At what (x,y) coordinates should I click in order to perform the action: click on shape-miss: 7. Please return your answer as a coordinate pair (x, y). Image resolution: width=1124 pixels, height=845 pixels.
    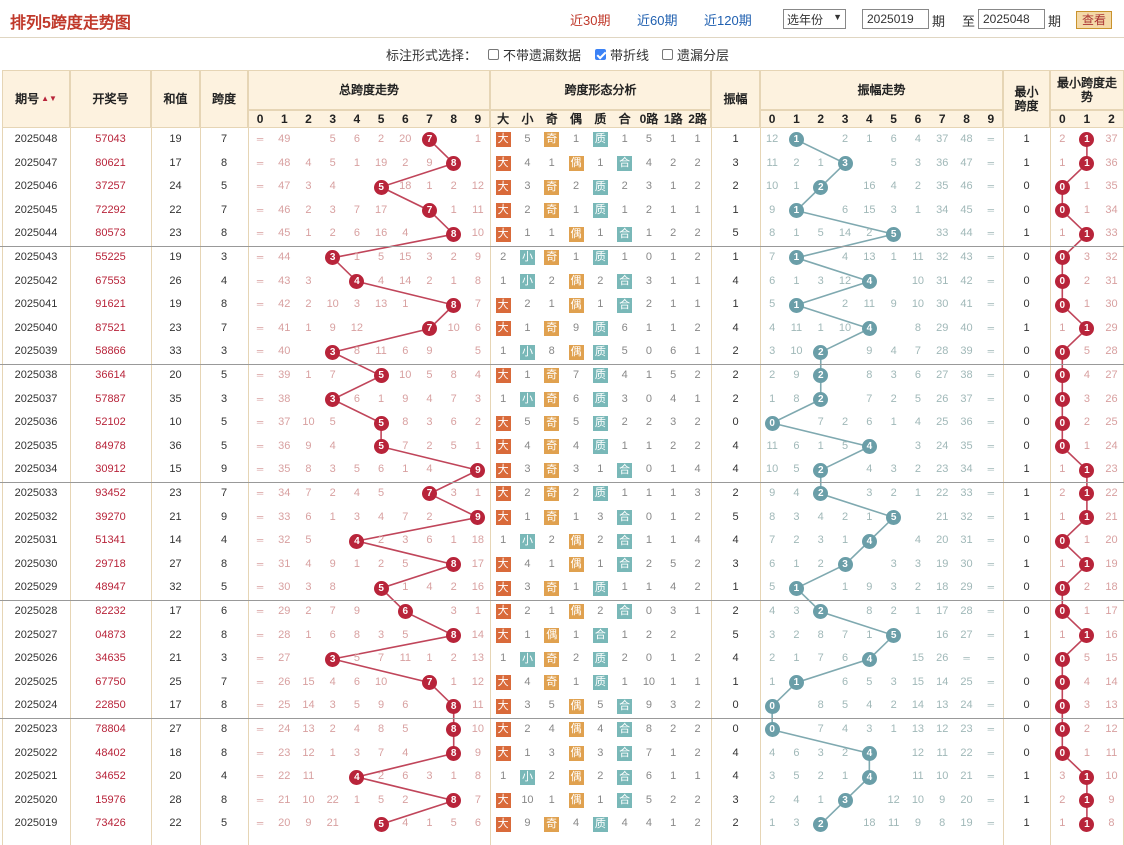
    Looking at the image, I should click on (648, 752).